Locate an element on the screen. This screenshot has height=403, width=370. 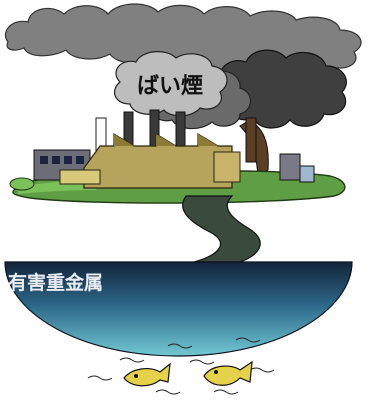
ripple-marks is located at coordinates (181, 366).